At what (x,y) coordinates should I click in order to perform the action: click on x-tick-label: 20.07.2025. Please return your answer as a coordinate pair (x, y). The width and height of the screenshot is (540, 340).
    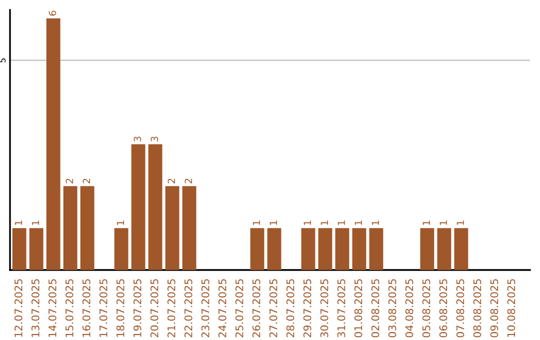
    Looking at the image, I should click on (154, 308).